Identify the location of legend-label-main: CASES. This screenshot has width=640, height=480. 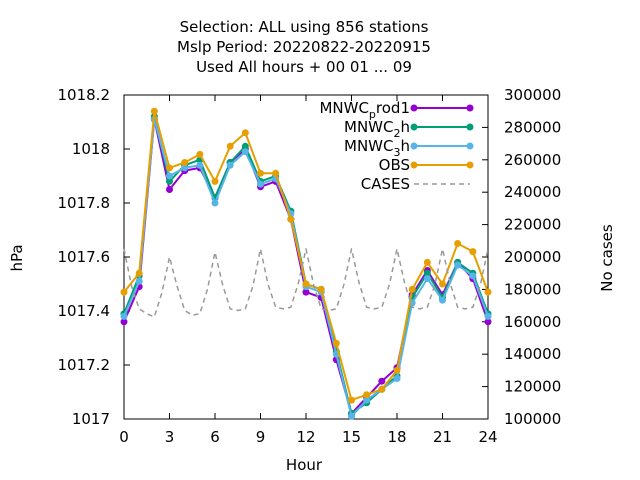
(385, 184).